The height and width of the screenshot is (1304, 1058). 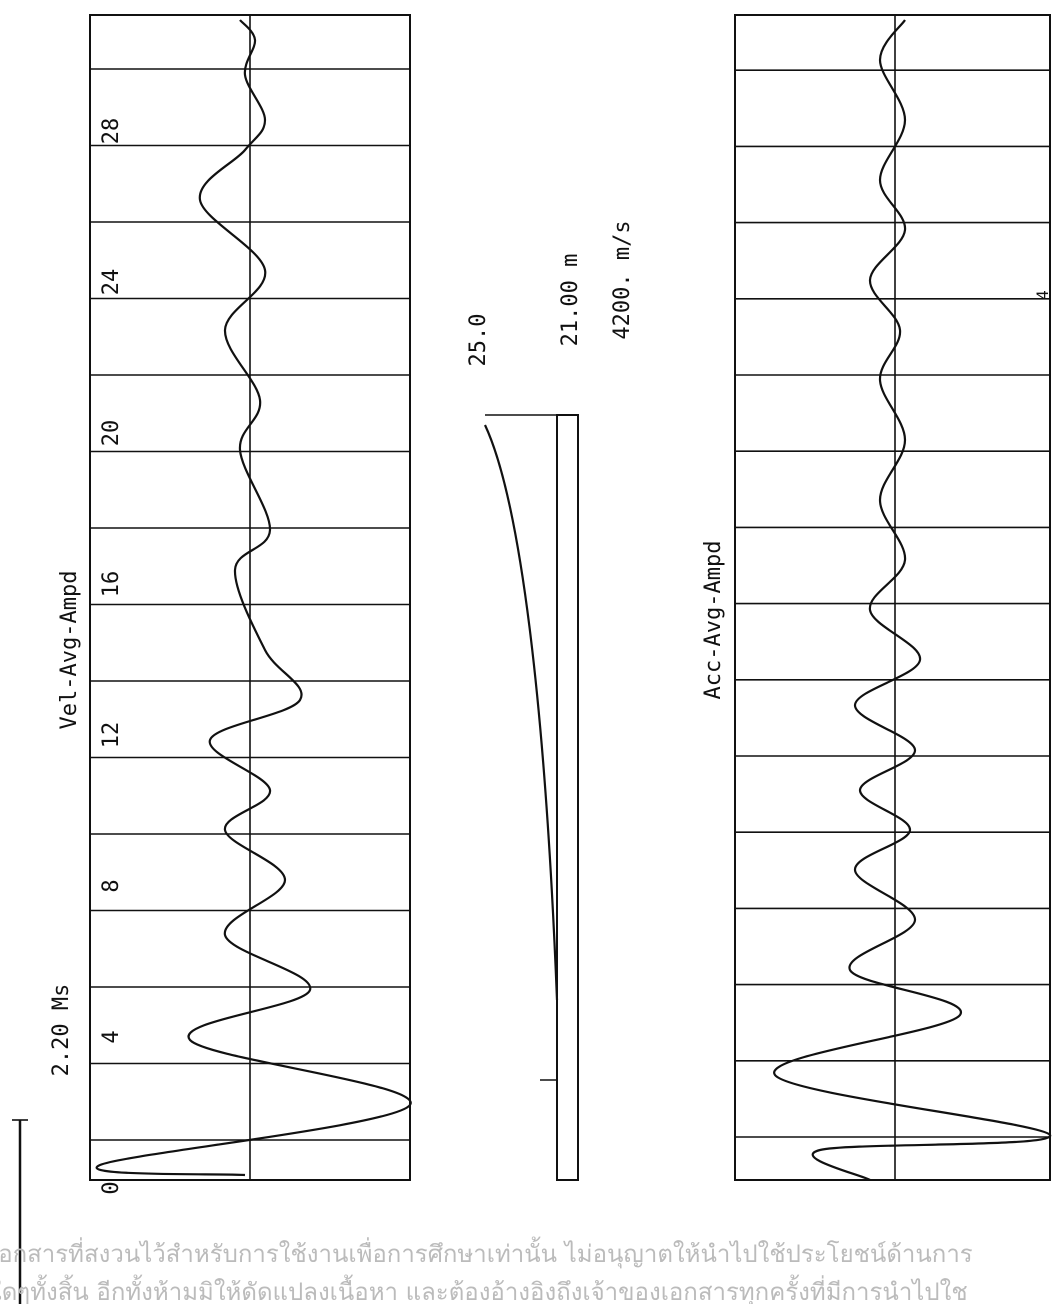 What do you see at coordinates (111, 1187) in the screenshot?
I see `time-tick: 0` at bounding box center [111, 1187].